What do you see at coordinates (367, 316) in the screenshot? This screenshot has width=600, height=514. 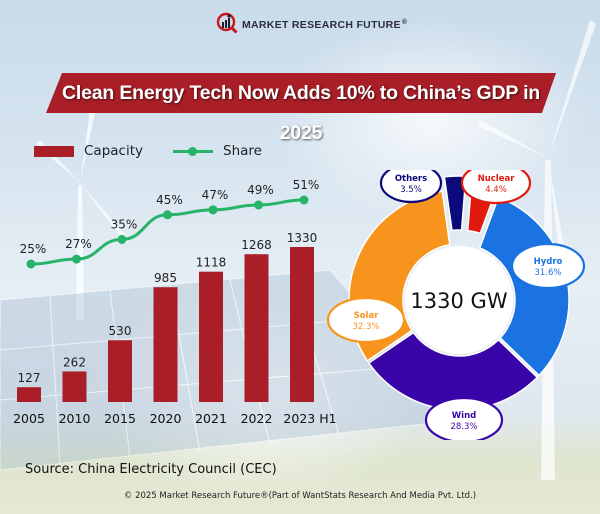 I see `callout-name: Solar` at bounding box center [367, 316].